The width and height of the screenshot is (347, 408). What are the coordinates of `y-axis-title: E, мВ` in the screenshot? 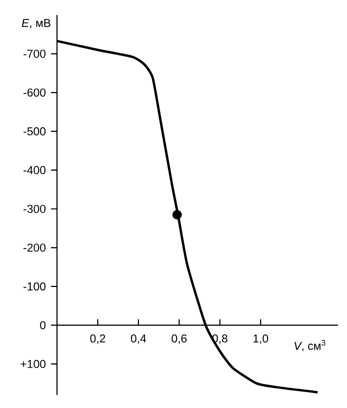 It's located at (36, 23).